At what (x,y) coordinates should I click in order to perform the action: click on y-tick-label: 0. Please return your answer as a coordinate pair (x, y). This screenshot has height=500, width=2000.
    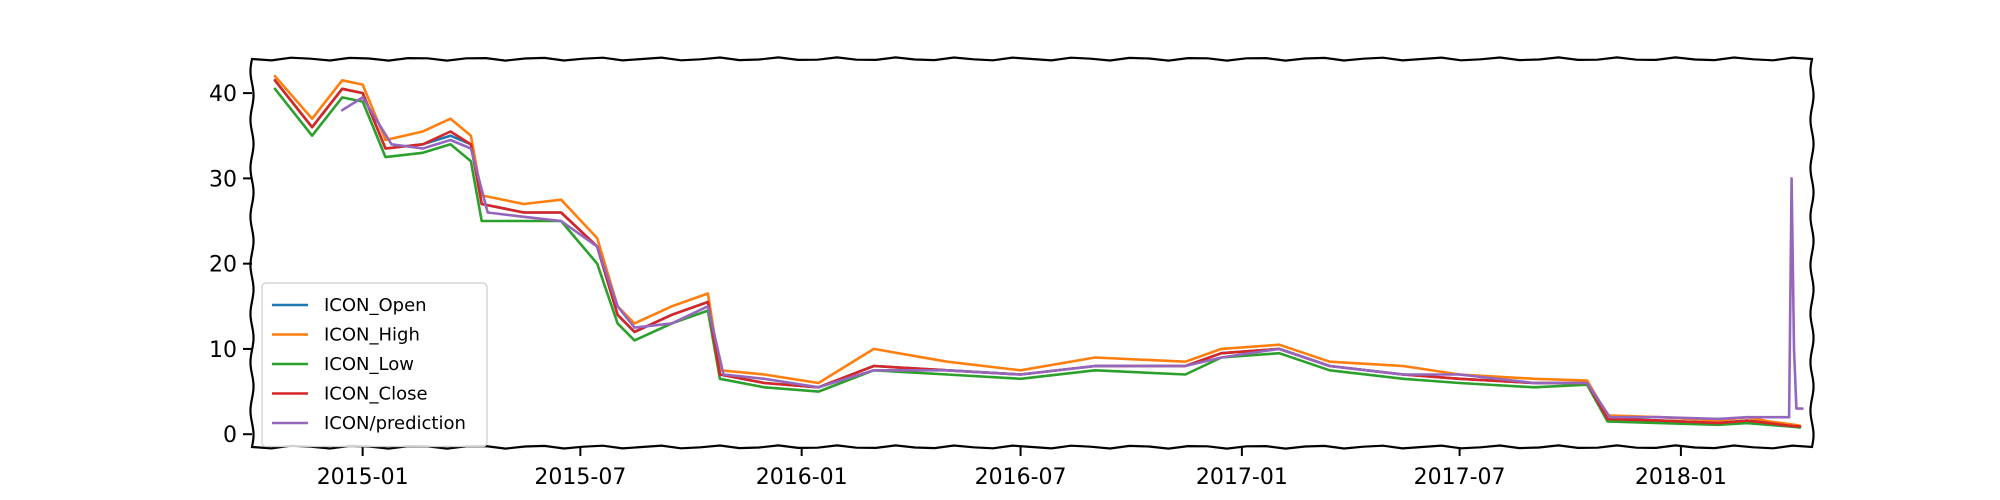
    Looking at the image, I should click on (230, 435).